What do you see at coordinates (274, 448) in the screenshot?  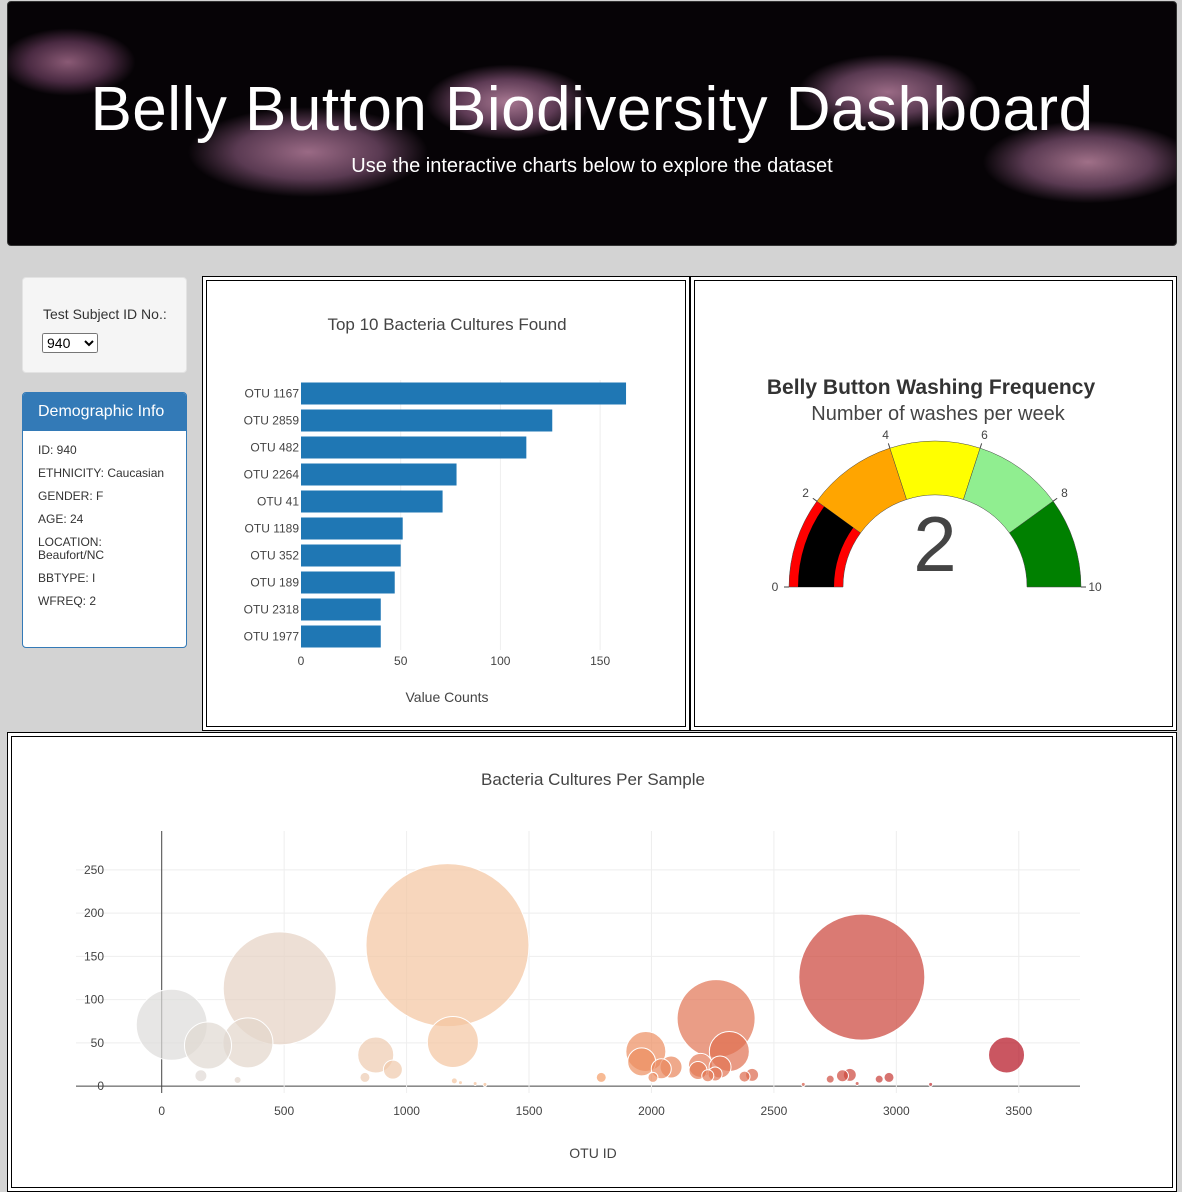 I see `bar-y-tick-label: OTU 482` at bounding box center [274, 448].